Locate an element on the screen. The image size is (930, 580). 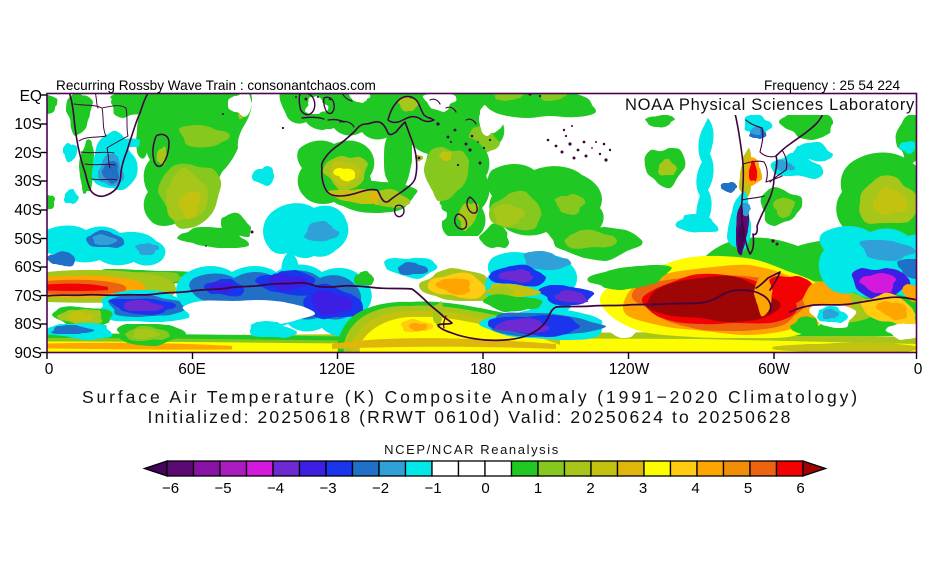
svg-text: 1 is located at coordinates (538, 488).